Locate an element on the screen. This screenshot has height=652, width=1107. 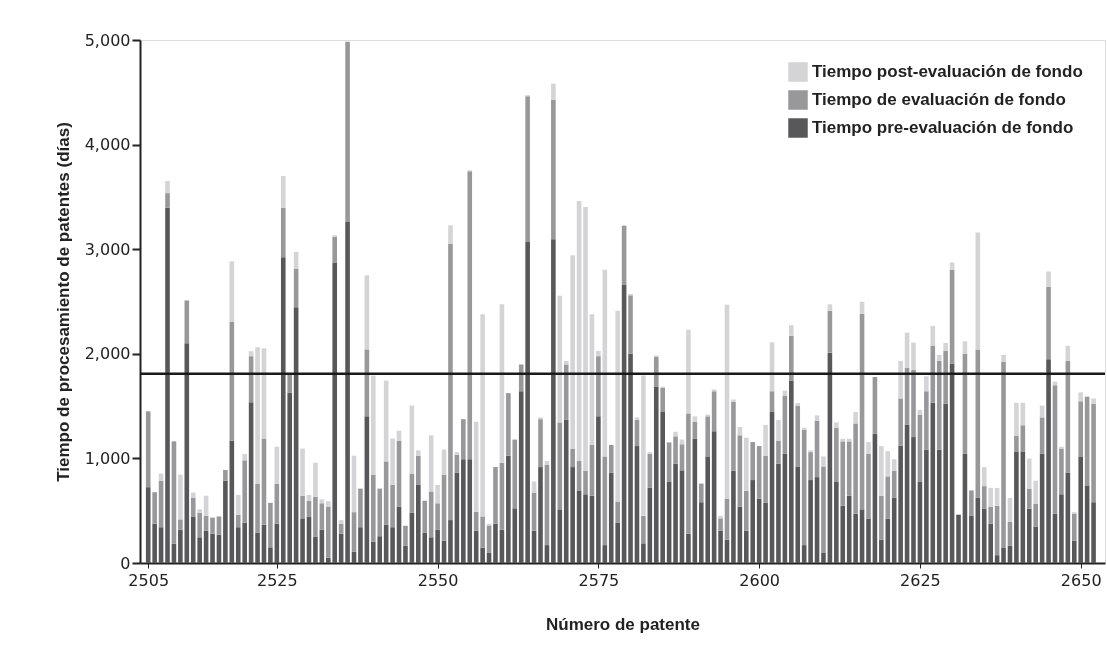
x-axis-title: Número de patente is located at coordinates (623, 624).